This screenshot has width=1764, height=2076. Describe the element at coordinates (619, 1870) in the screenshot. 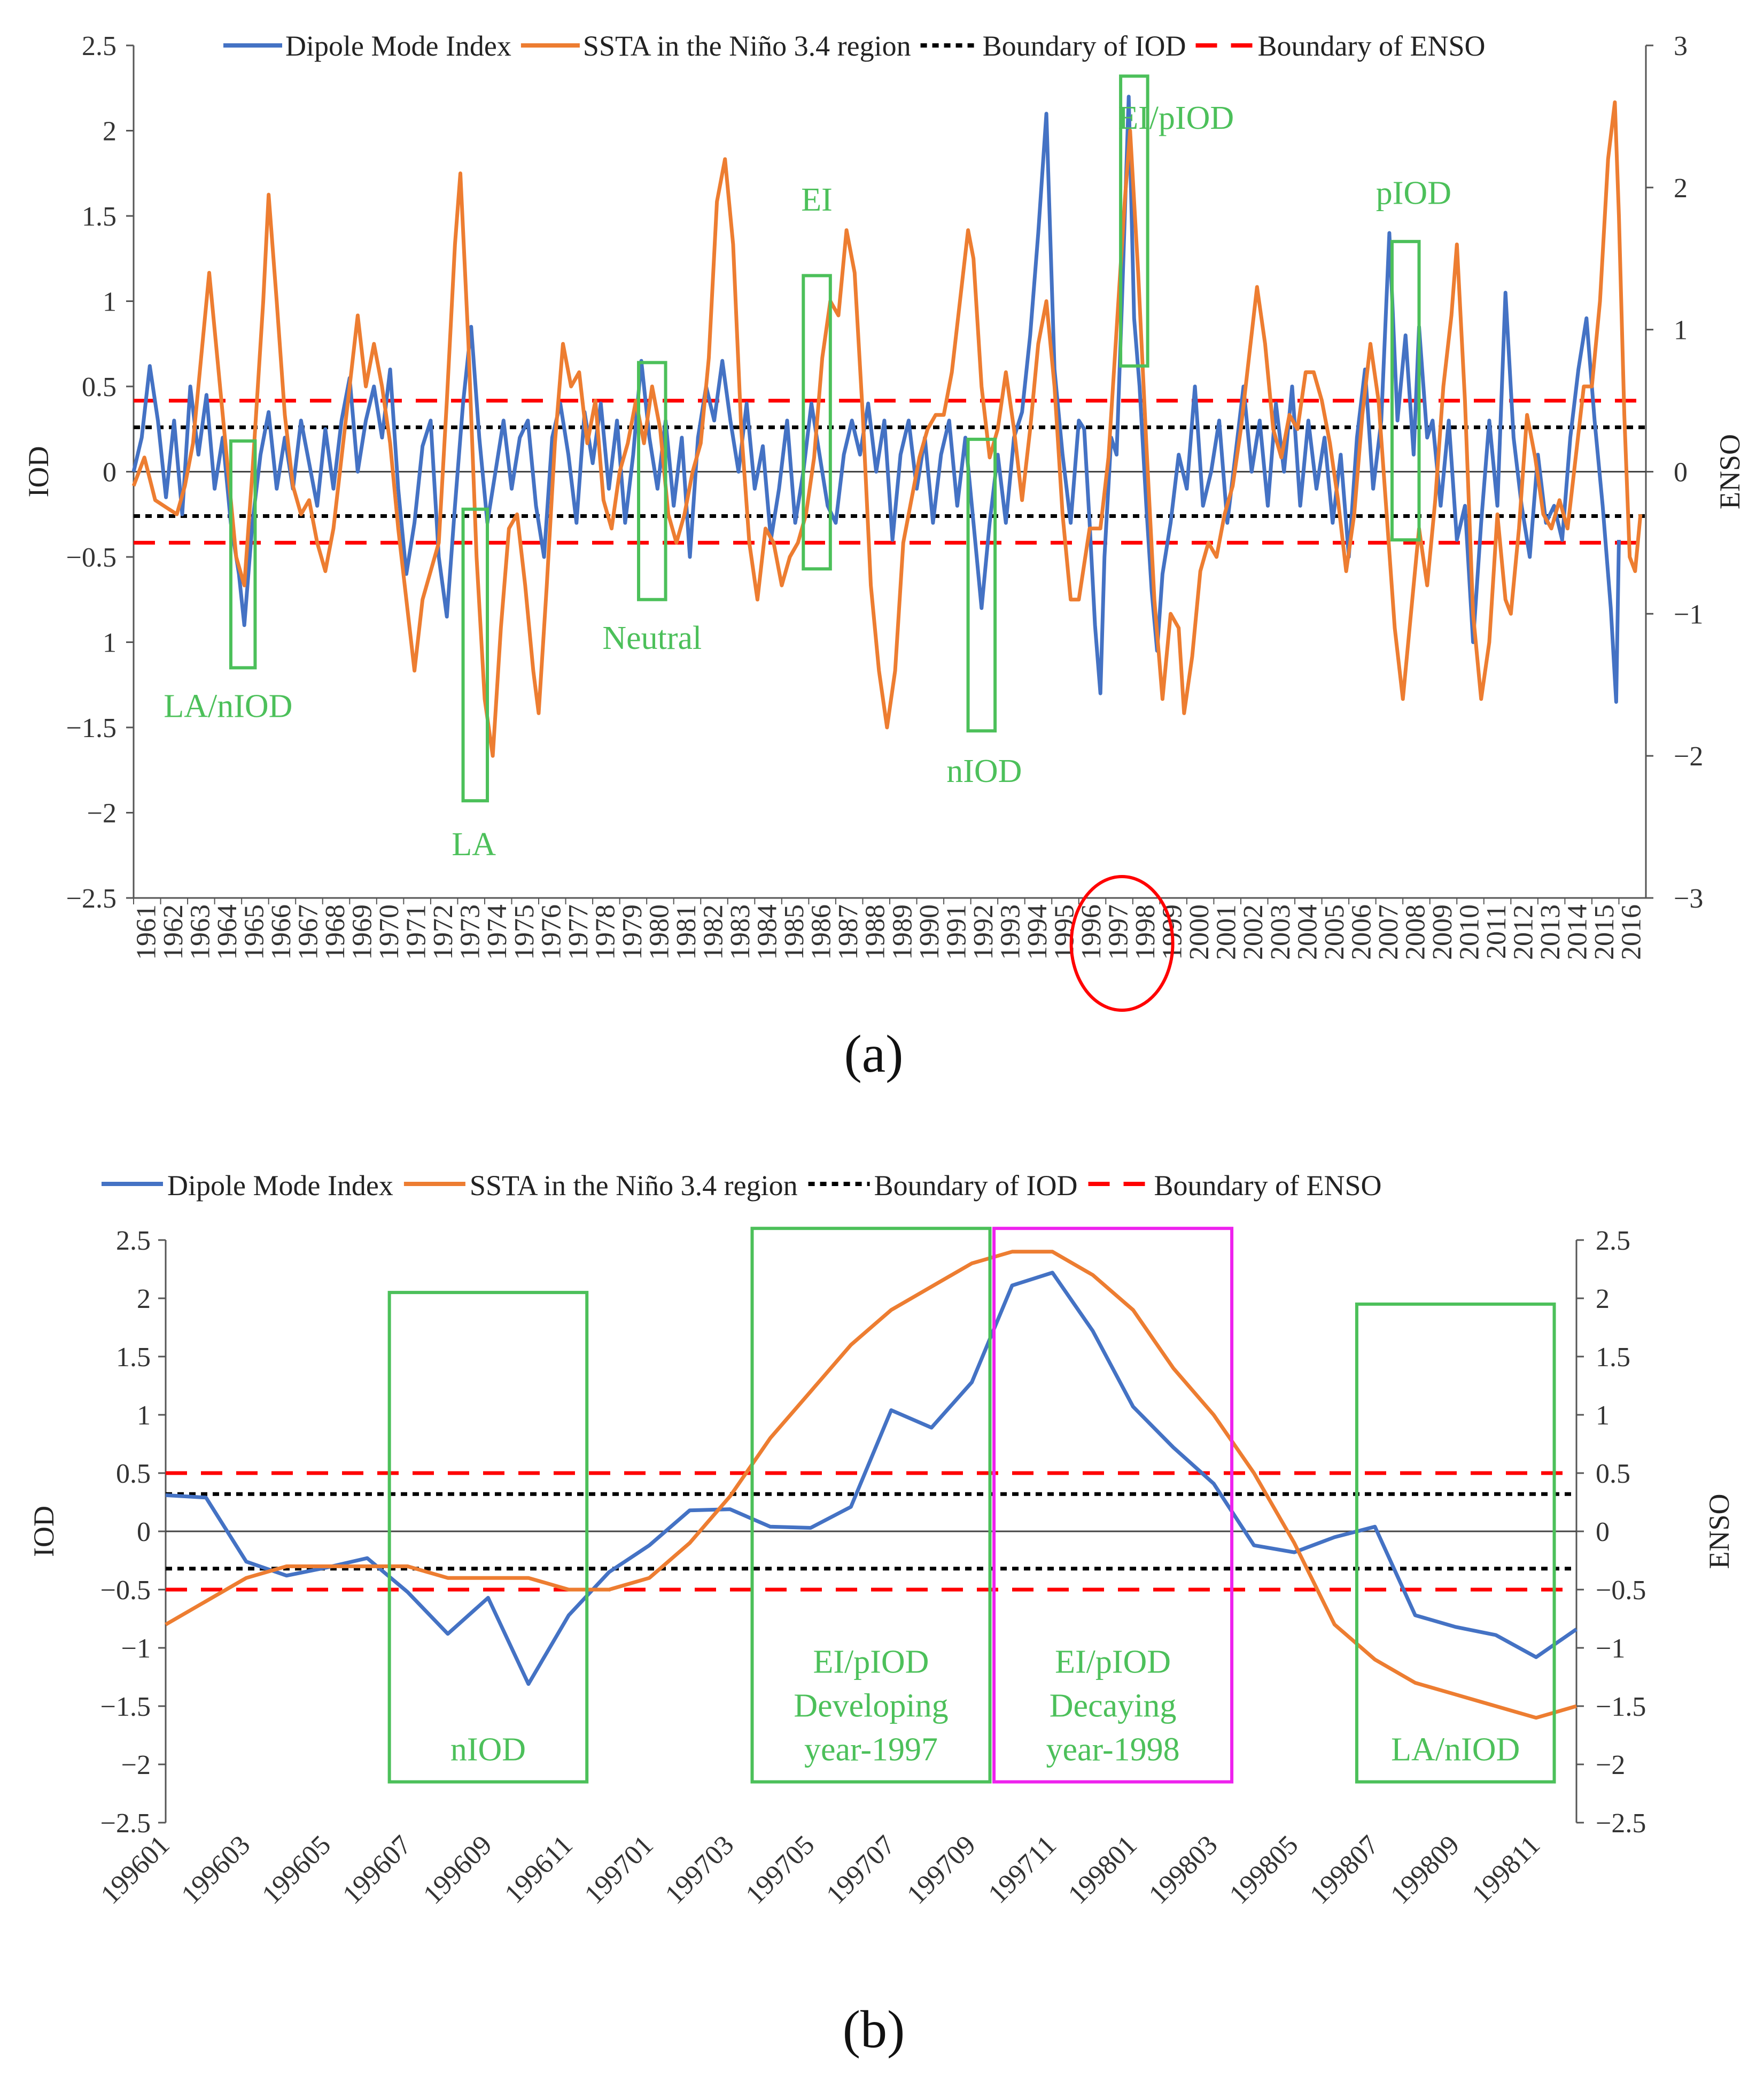

I see `x-tick-label: 199701` at that location.